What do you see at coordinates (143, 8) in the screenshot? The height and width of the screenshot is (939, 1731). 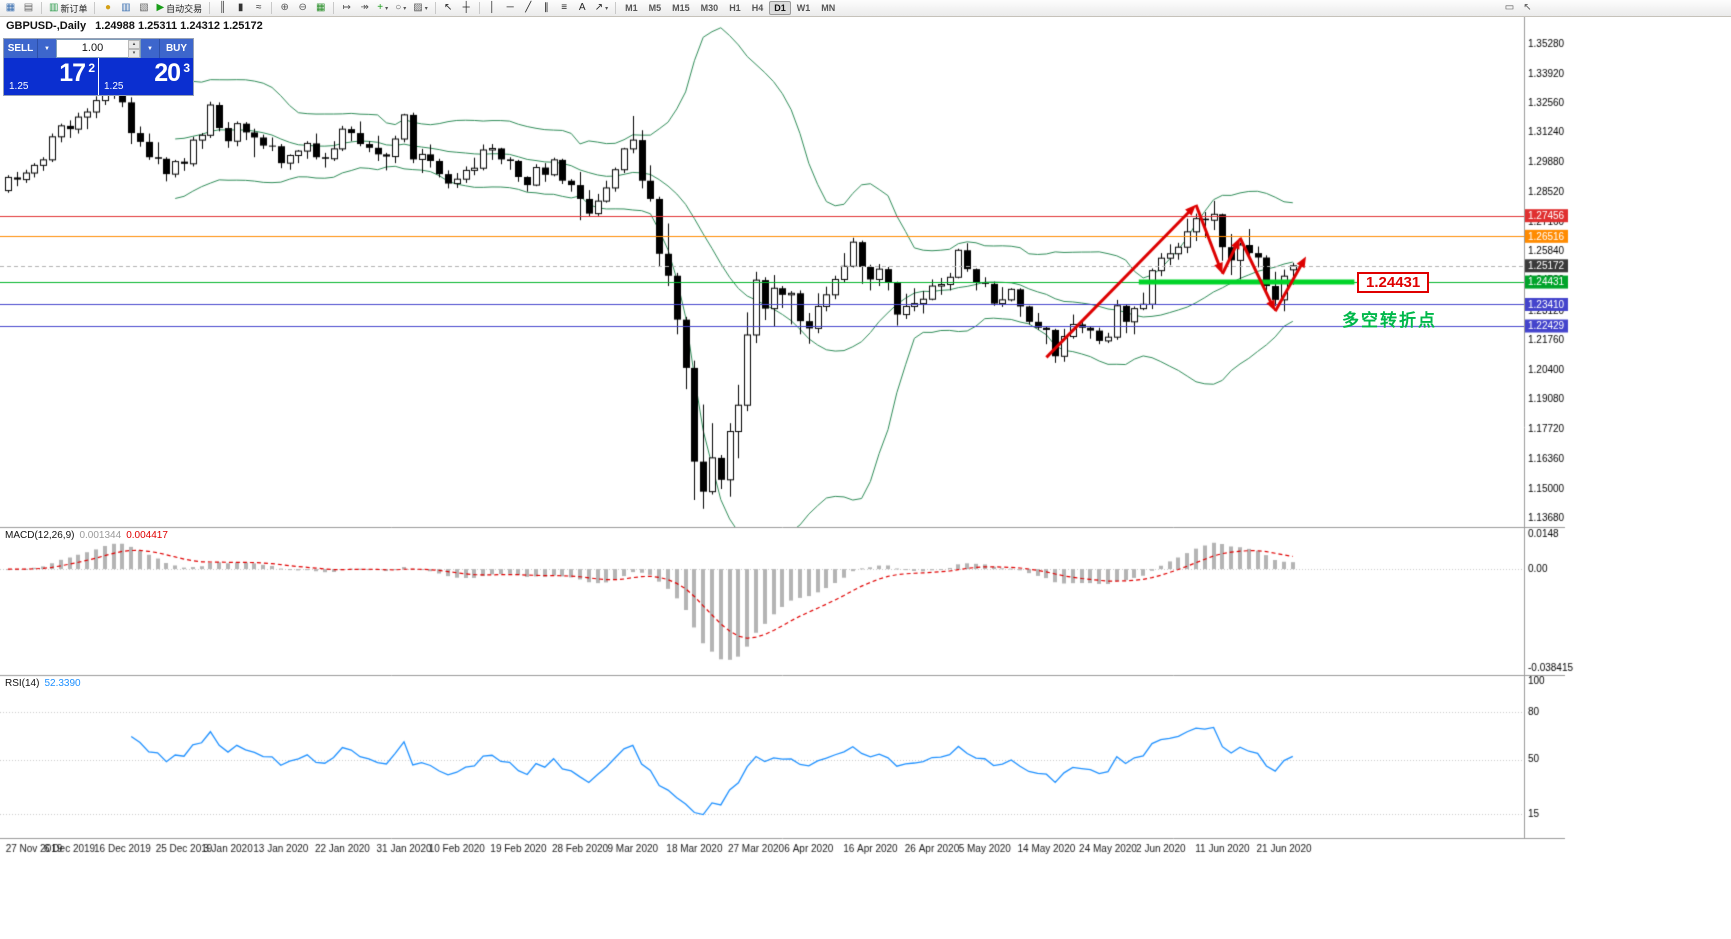 I see `navigator-button: ▧` at bounding box center [143, 8].